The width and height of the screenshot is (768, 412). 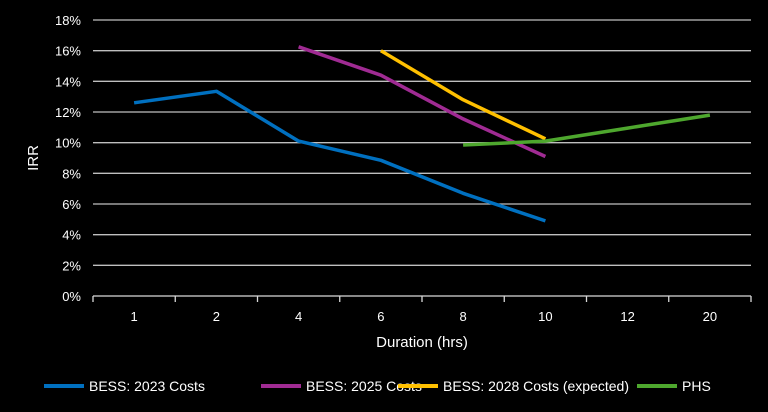 I want to click on y-tick-label: 14%, so click(x=68, y=81).